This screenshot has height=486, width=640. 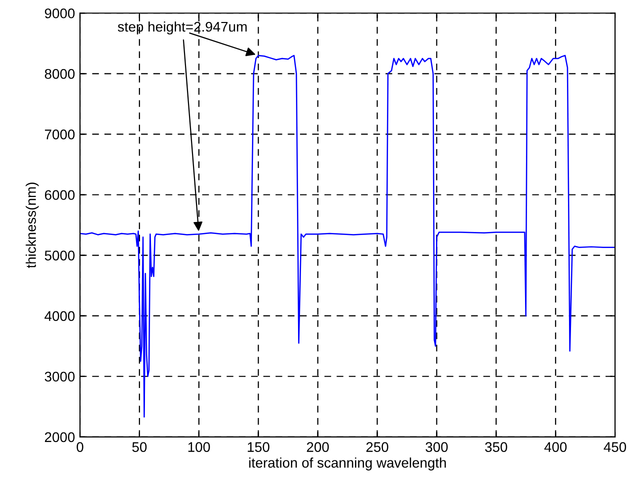 I want to click on annotation: step height=2.947um, so click(x=182, y=27).